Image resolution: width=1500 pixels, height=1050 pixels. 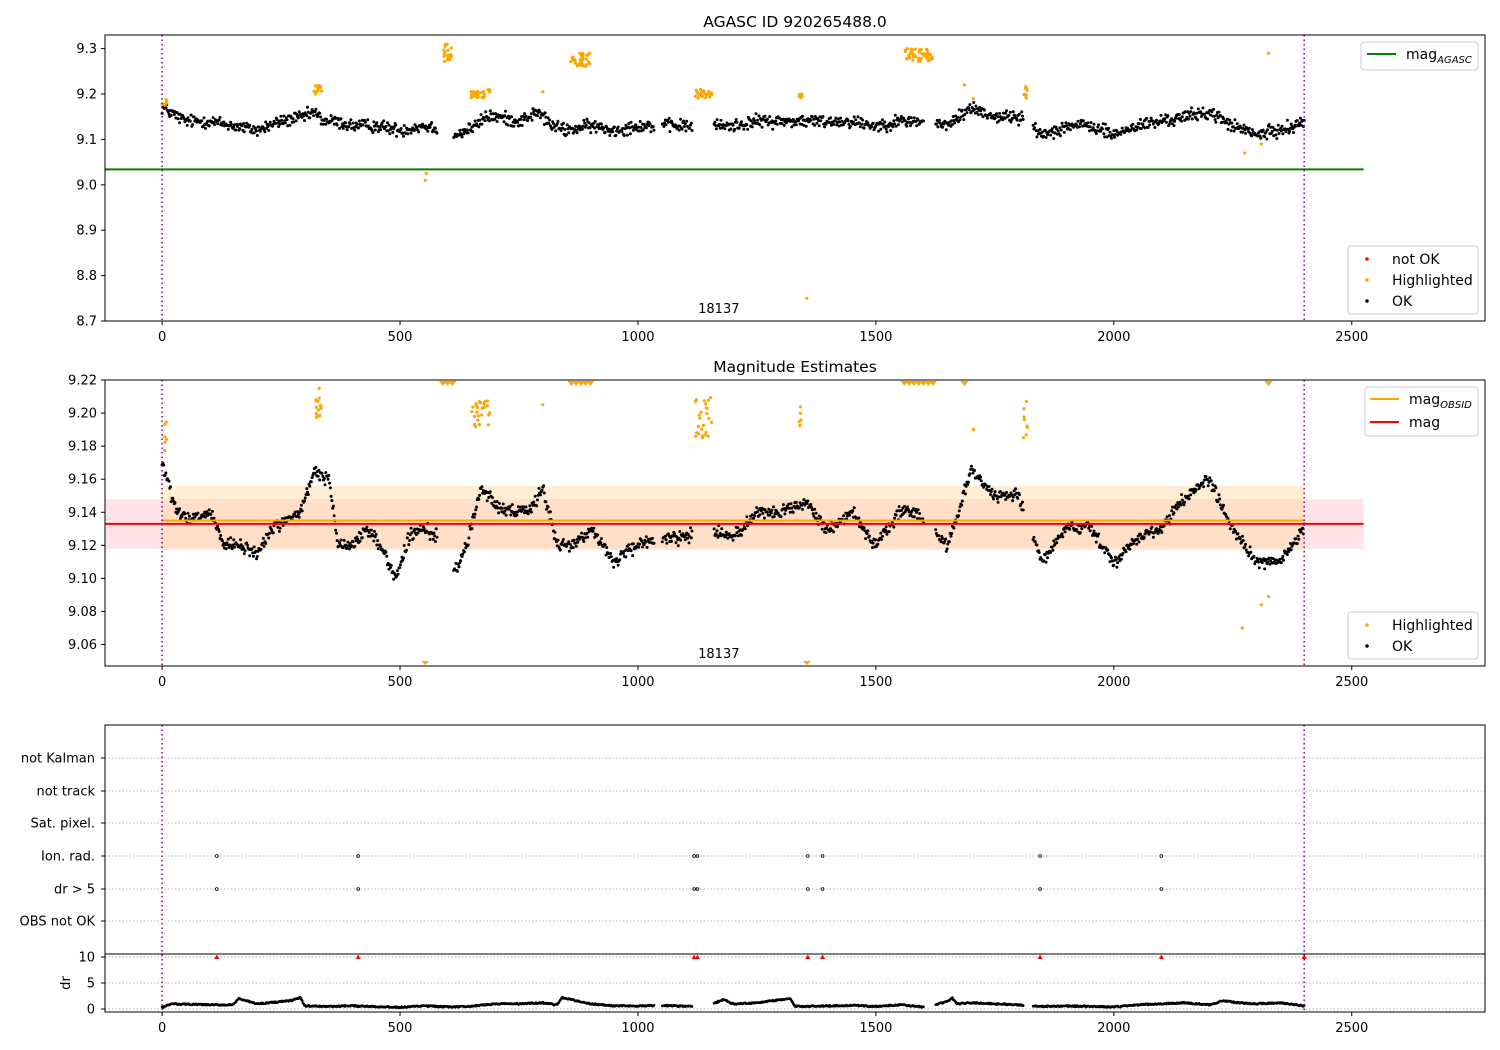 I want to click on flag-row-label: not Kalman, so click(x=58, y=759).